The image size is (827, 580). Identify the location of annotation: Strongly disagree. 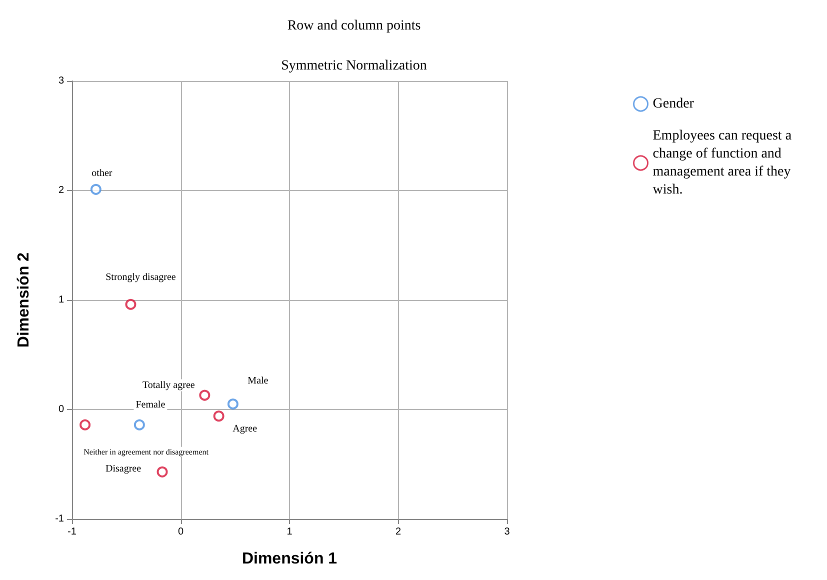
(141, 277).